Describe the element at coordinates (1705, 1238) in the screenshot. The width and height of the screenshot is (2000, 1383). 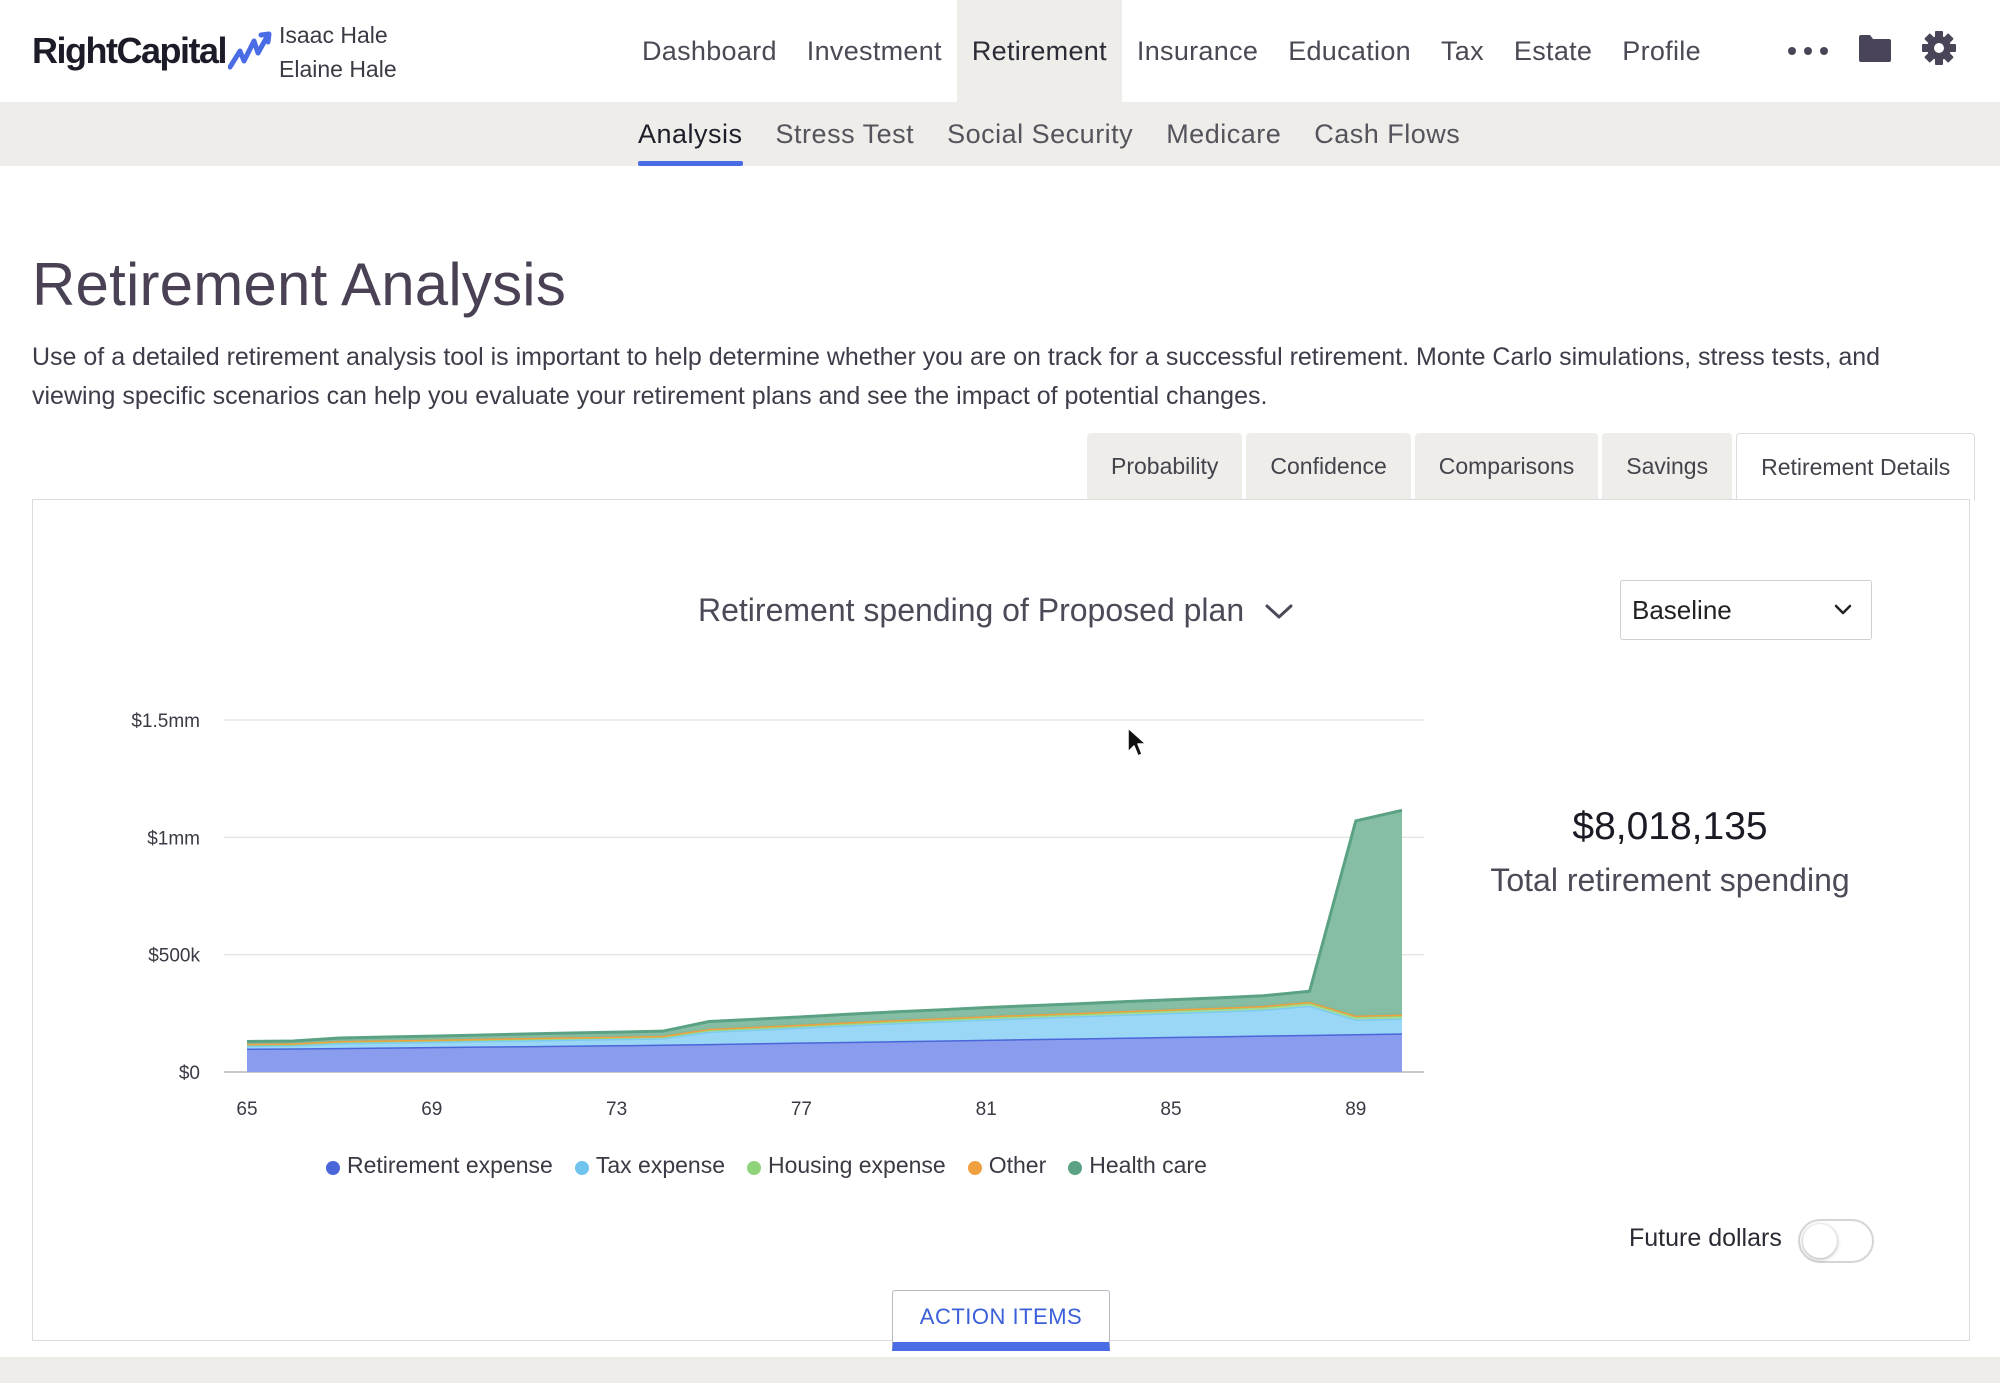
I see `future-dollars-label: Future dollars` at that location.